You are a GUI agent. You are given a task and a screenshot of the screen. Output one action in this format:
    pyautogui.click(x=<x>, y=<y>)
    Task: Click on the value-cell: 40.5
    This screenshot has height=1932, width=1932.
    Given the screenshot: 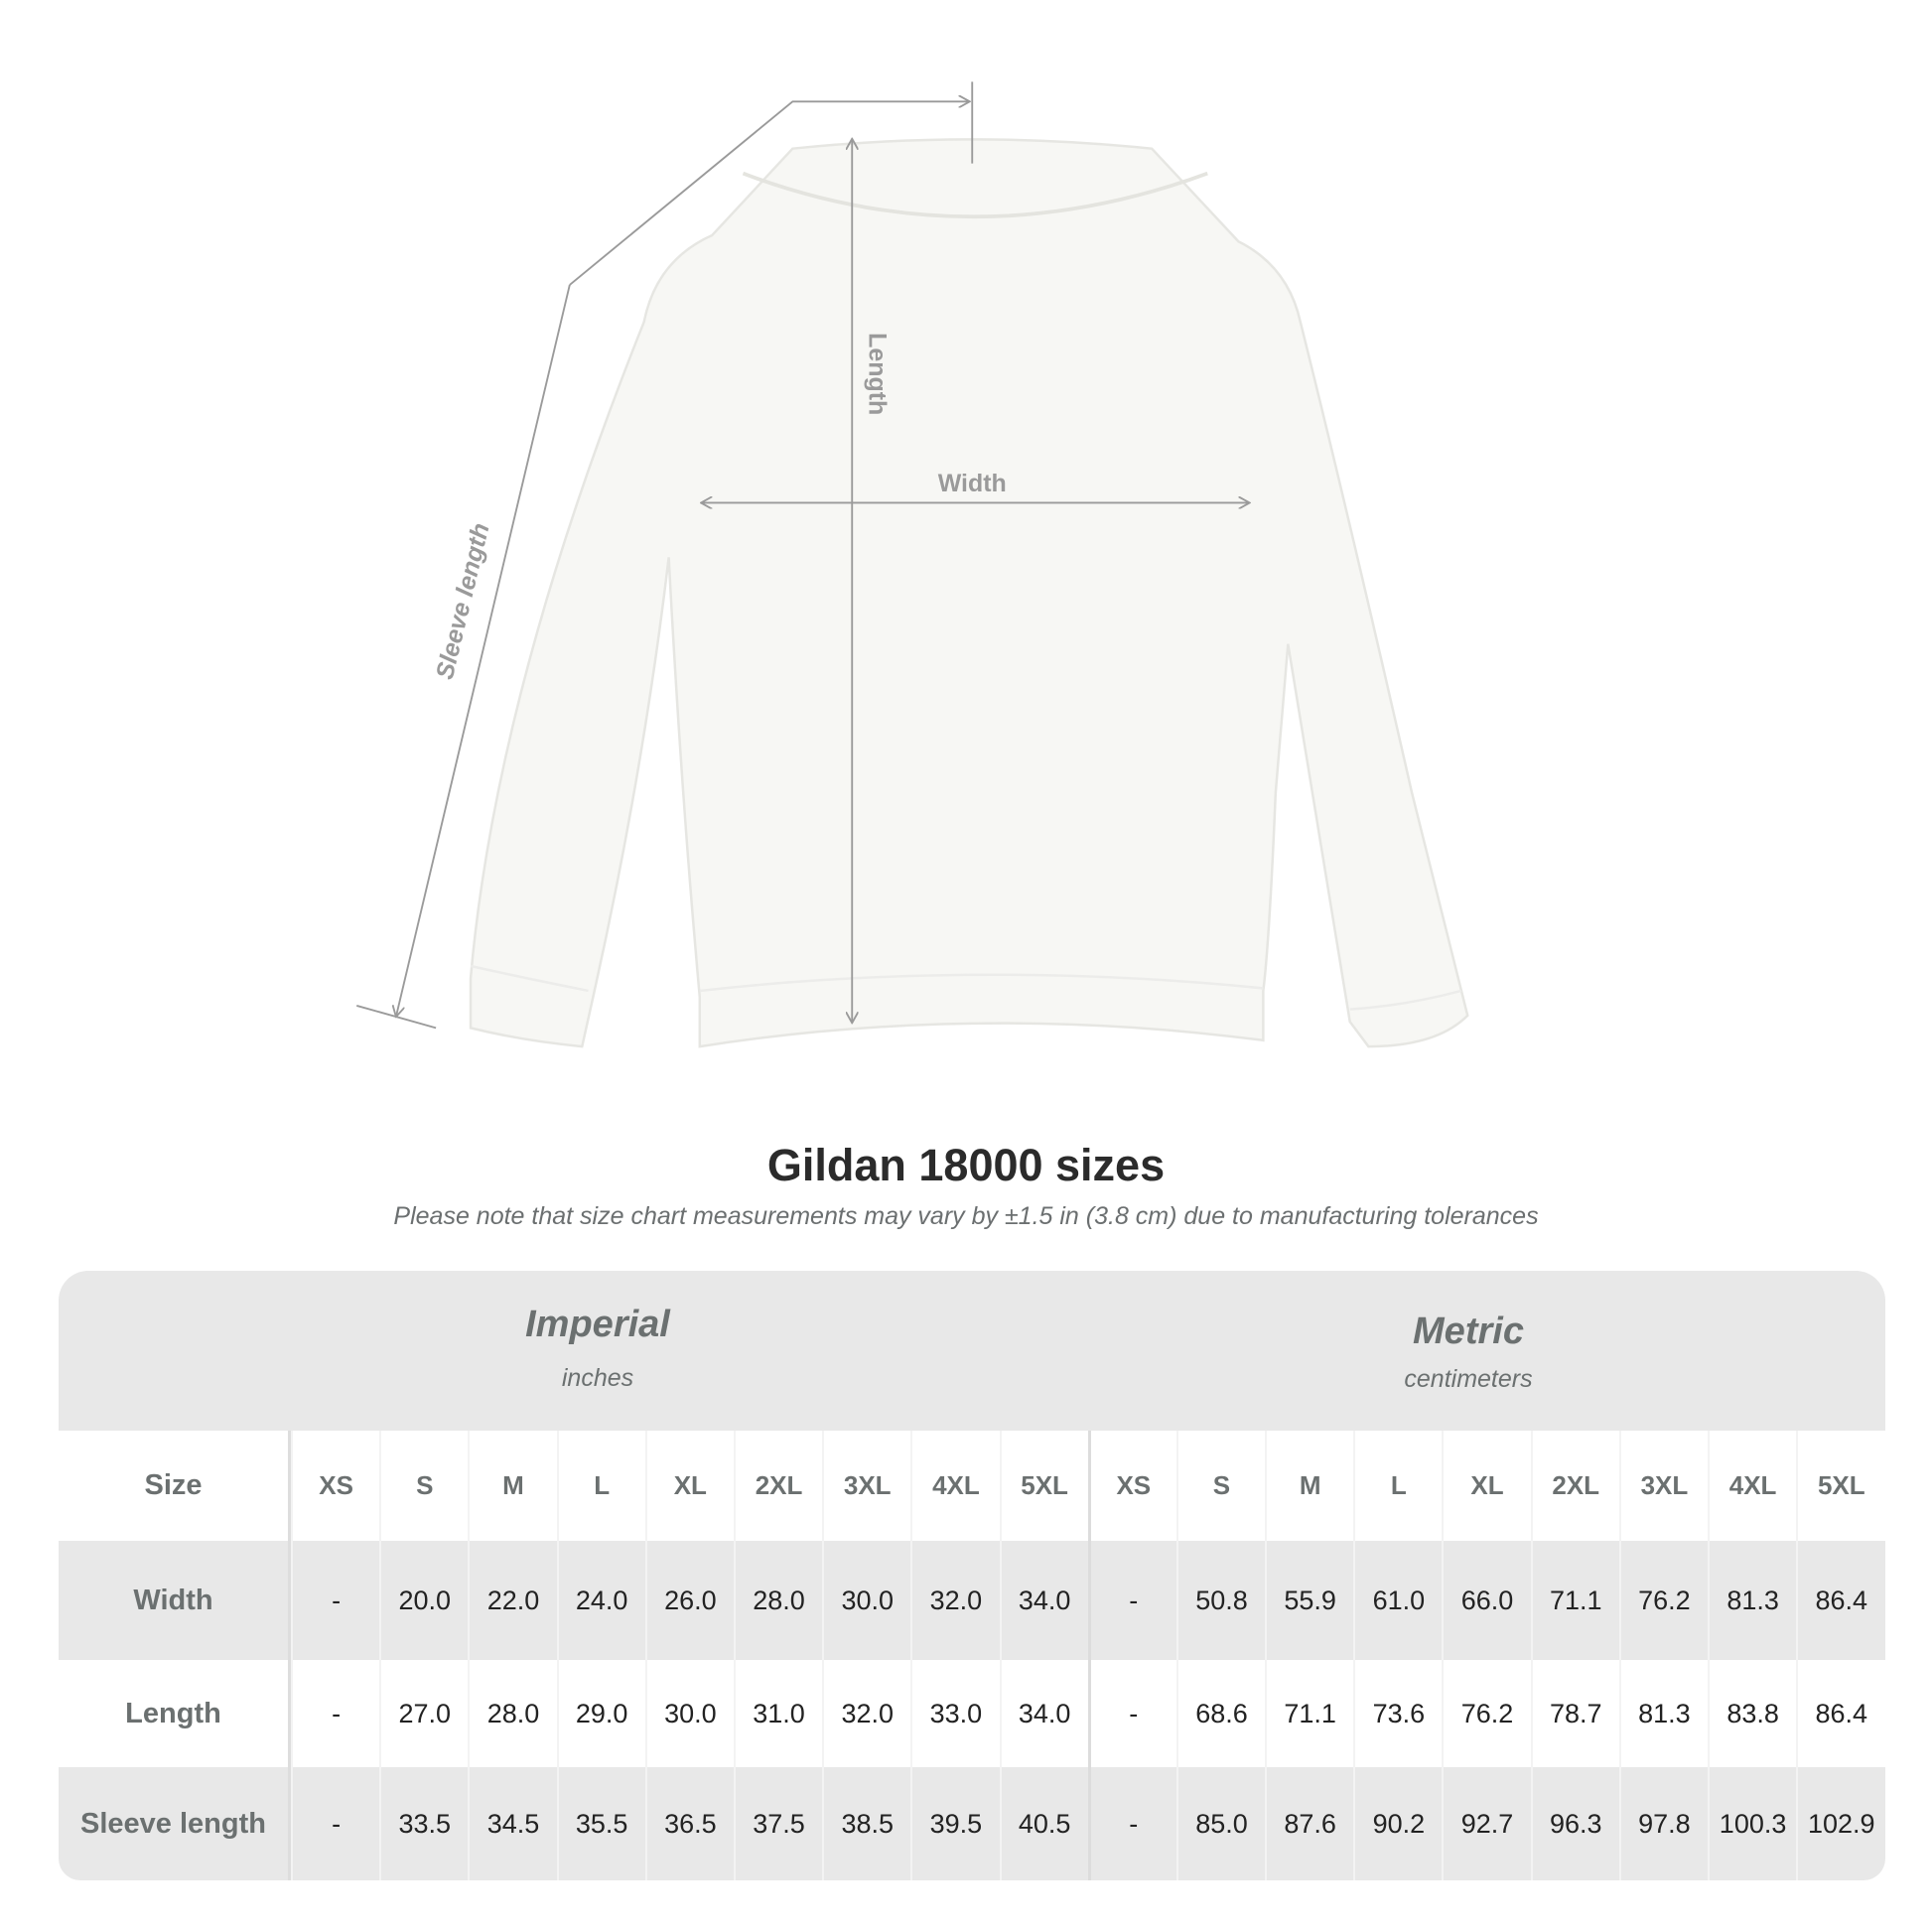 What is the action you would take?
    pyautogui.click(x=1043, y=1823)
    